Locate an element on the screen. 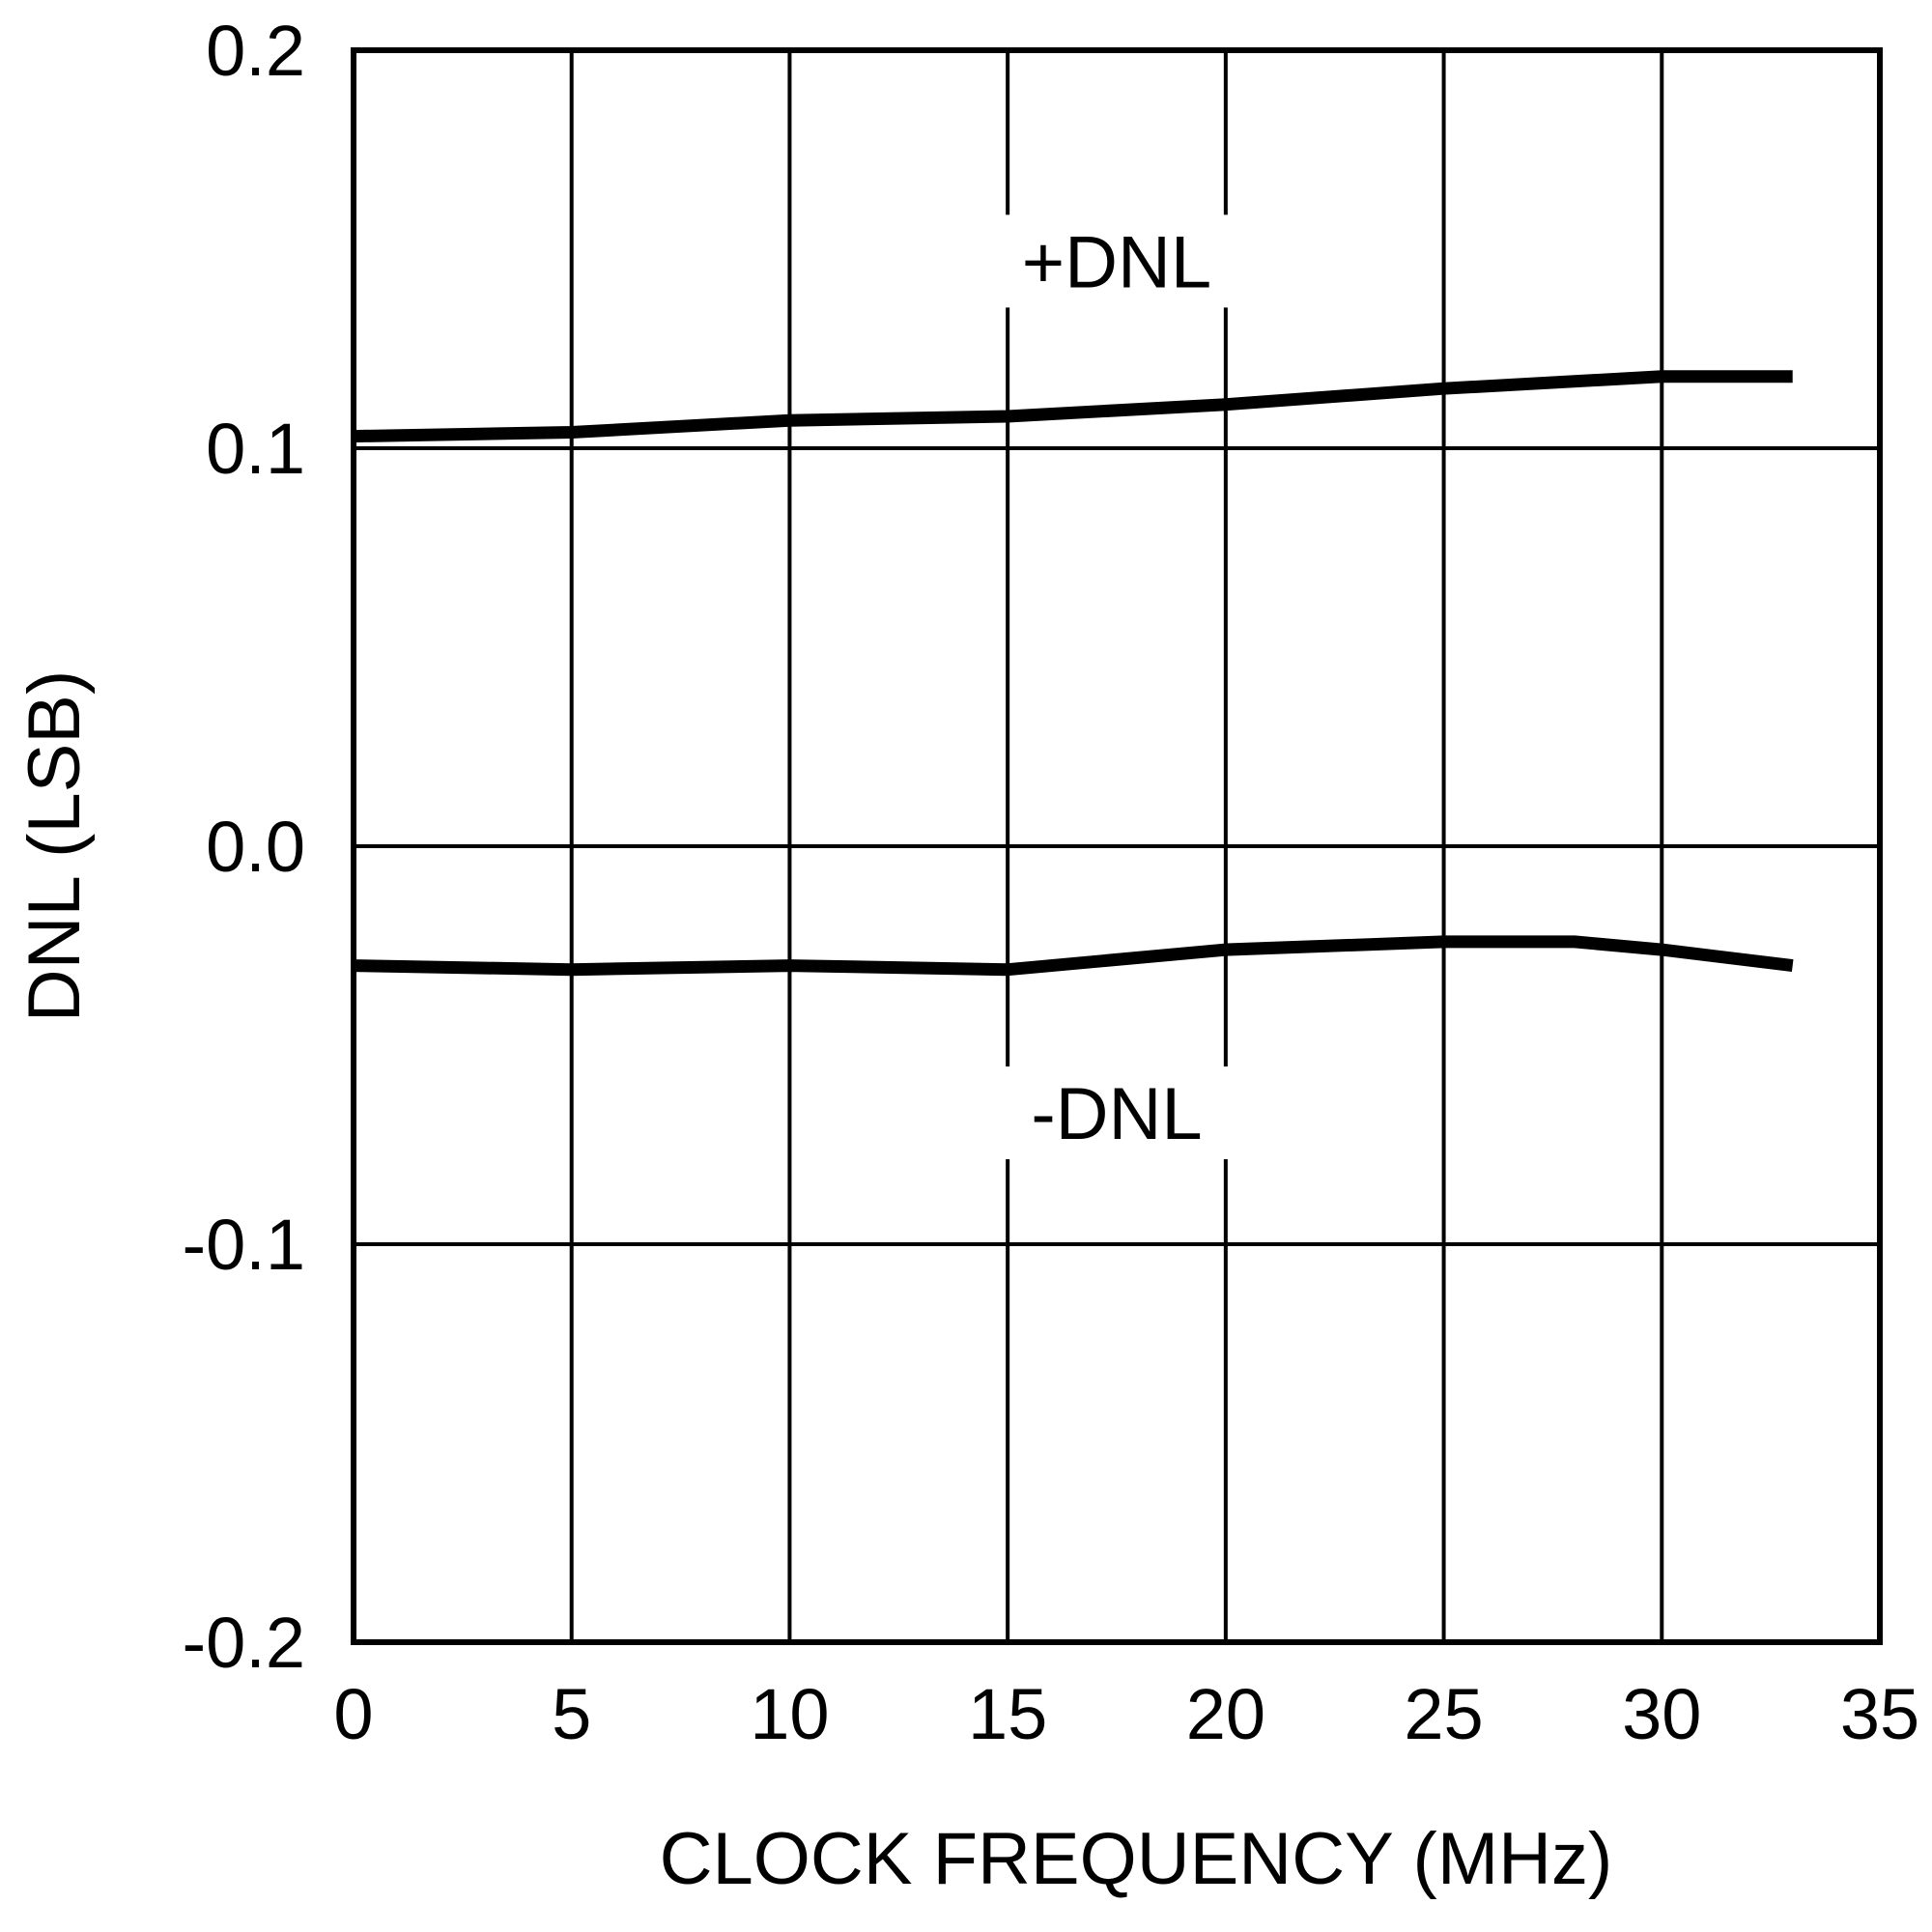 Image resolution: width=1932 pixels, height=1932 pixels. x-tick-label: 30 is located at coordinates (1661, 1714).